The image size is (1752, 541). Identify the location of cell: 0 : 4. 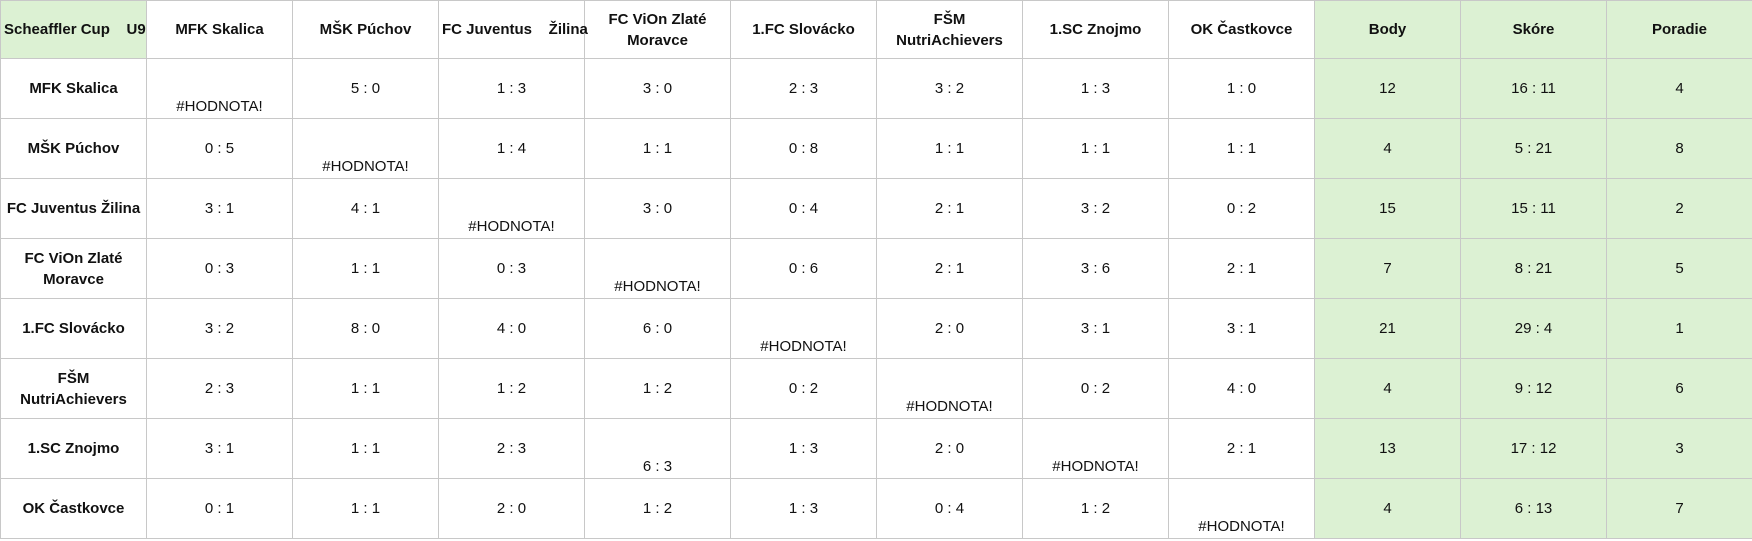
(949, 508).